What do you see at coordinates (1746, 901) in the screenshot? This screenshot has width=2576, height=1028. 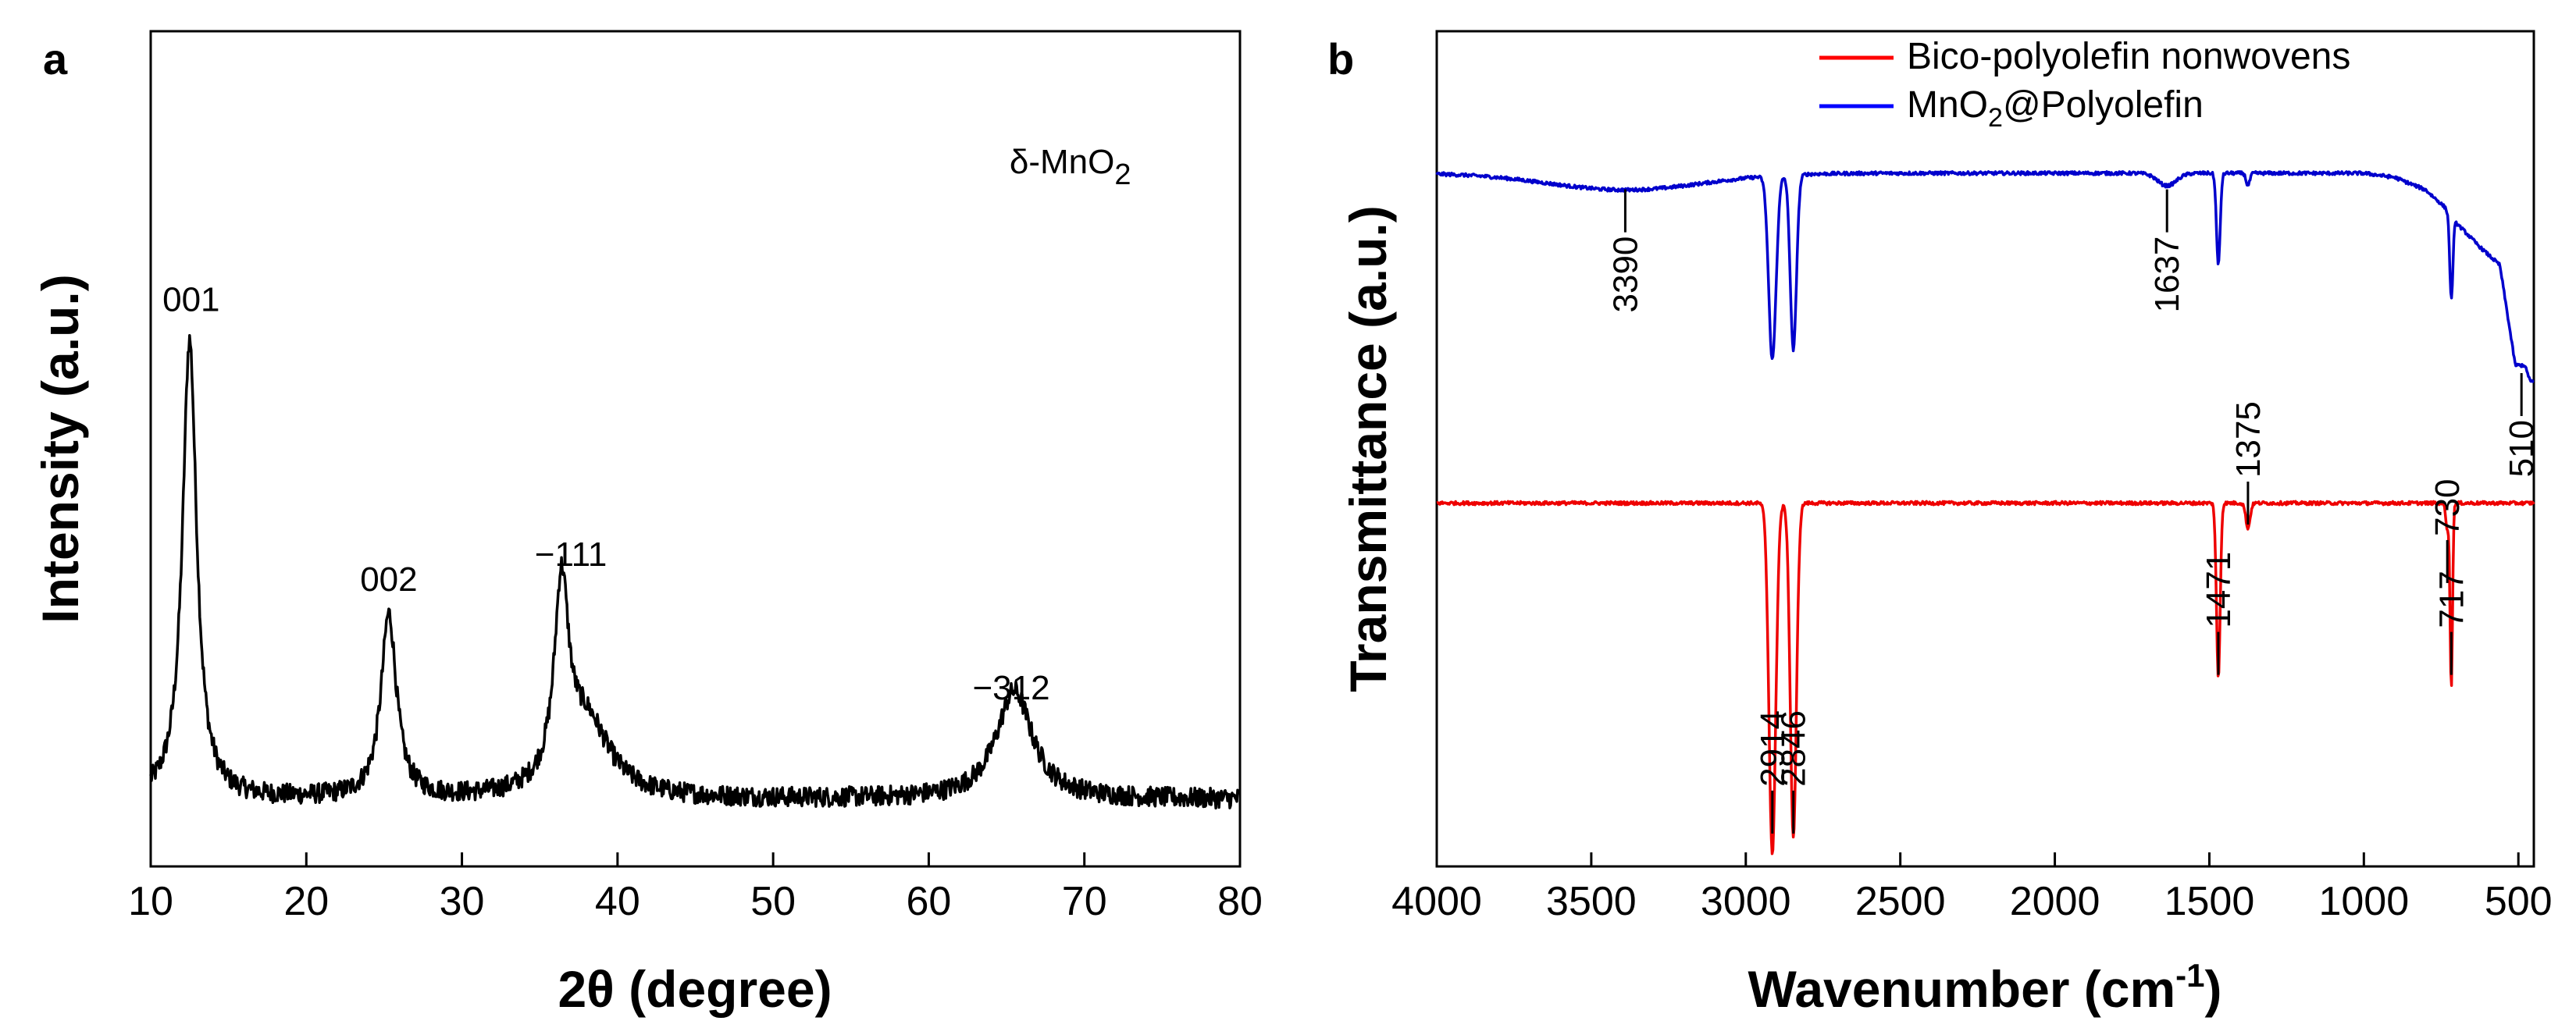 I see `panel-b-x-tick-label: 3000` at bounding box center [1746, 901].